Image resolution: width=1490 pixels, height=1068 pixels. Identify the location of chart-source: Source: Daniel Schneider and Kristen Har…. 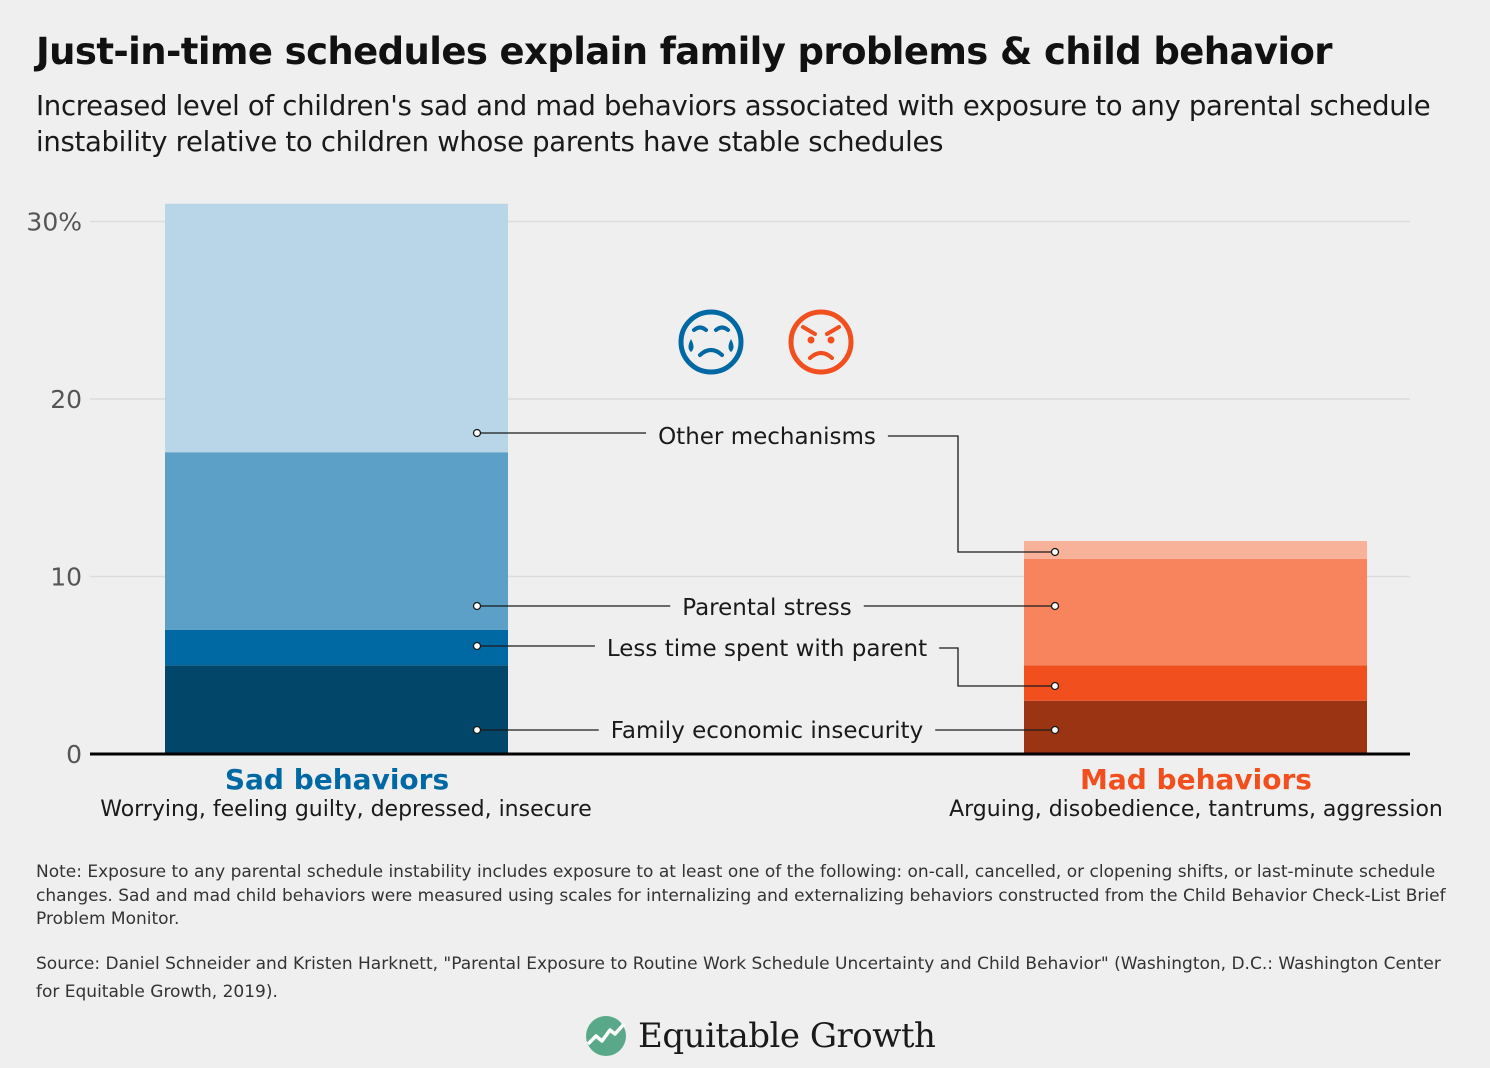
(738, 978).